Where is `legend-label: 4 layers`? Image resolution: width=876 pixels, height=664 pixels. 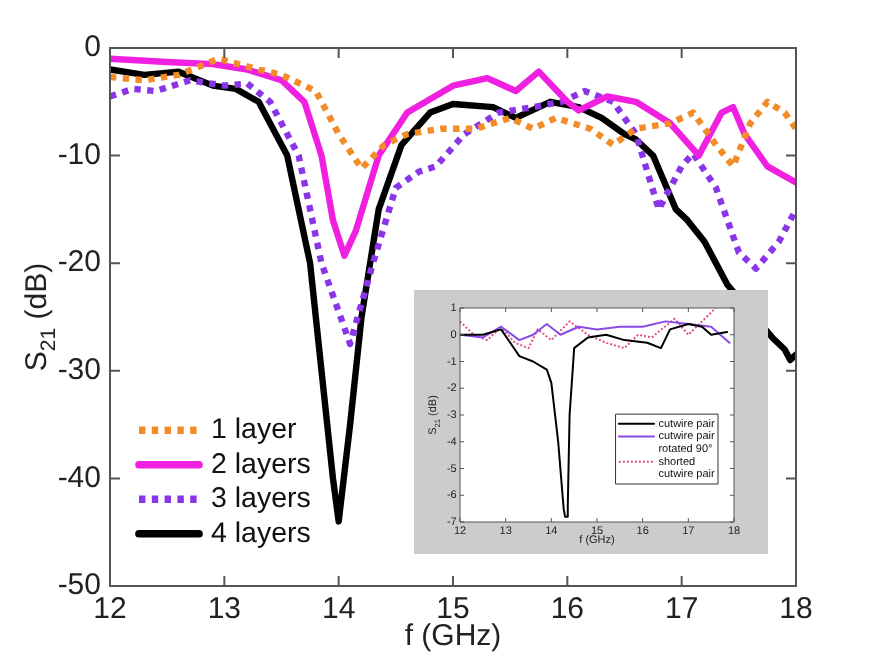 legend-label: 4 layers is located at coordinates (261, 533).